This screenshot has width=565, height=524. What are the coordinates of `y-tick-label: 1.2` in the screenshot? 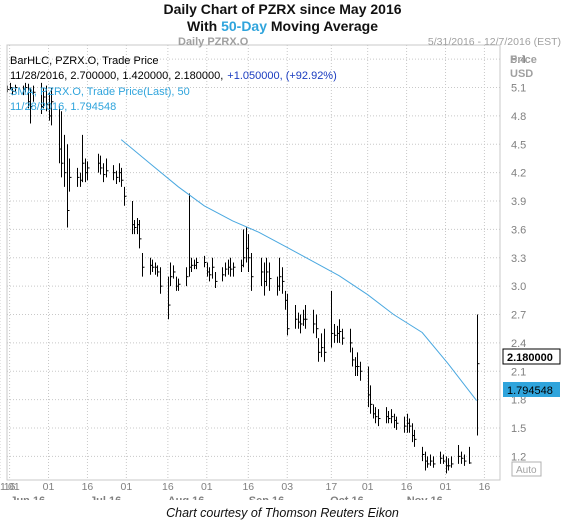 It's located at (518, 457).